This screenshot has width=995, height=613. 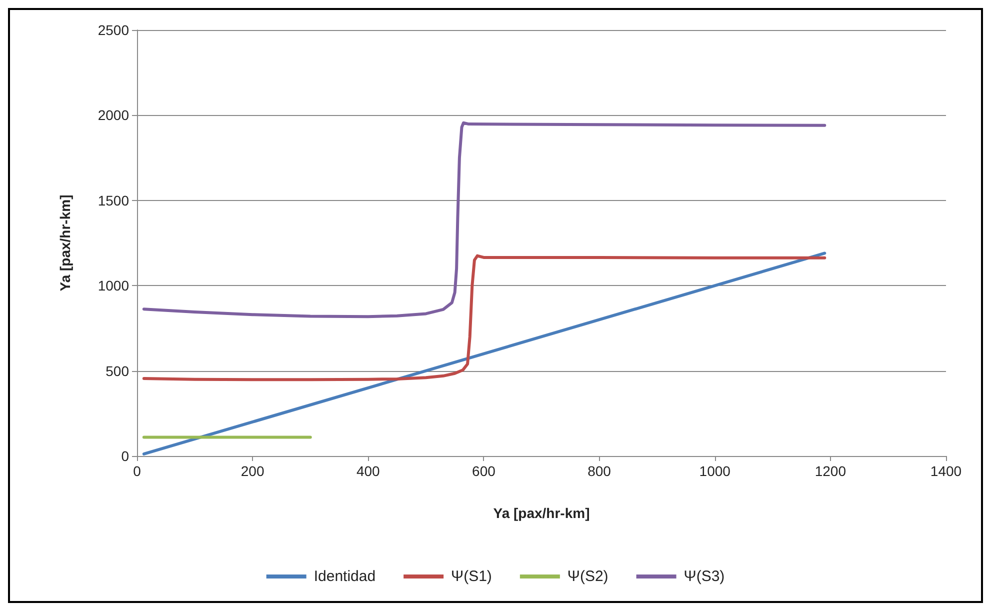 What do you see at coordinates (114, 30) in the screenshot?
I see `y-tick-label: 2500` at bounding box center [114, 30].